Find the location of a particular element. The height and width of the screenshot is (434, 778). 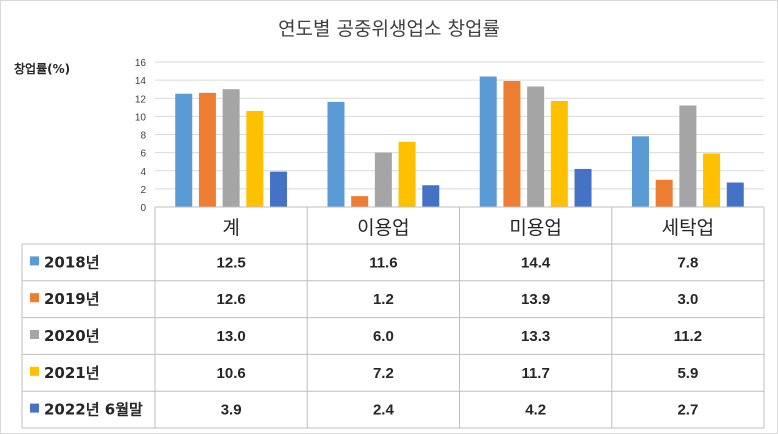

data-label: 11.2 is located at coordinates (688, 336).